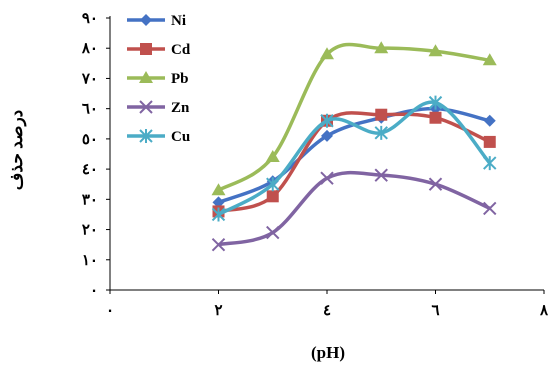 This screenshot has height=367, width=548. Describe the element at coordinates (90, 139) in the screenshot. I see `y-tick-label: ٥٠` at that location.